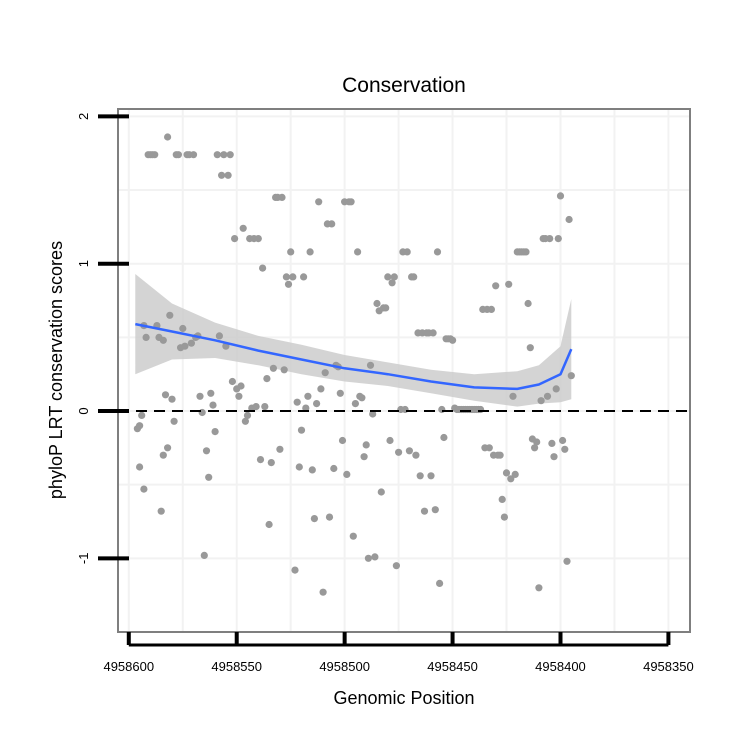 Image resolution: width=750 pixels, height=750 pixels. What do you see at coordinates (83, 410) in the screenshot?
I see `y-tick-label: 0` at bounding box center [83, 410].